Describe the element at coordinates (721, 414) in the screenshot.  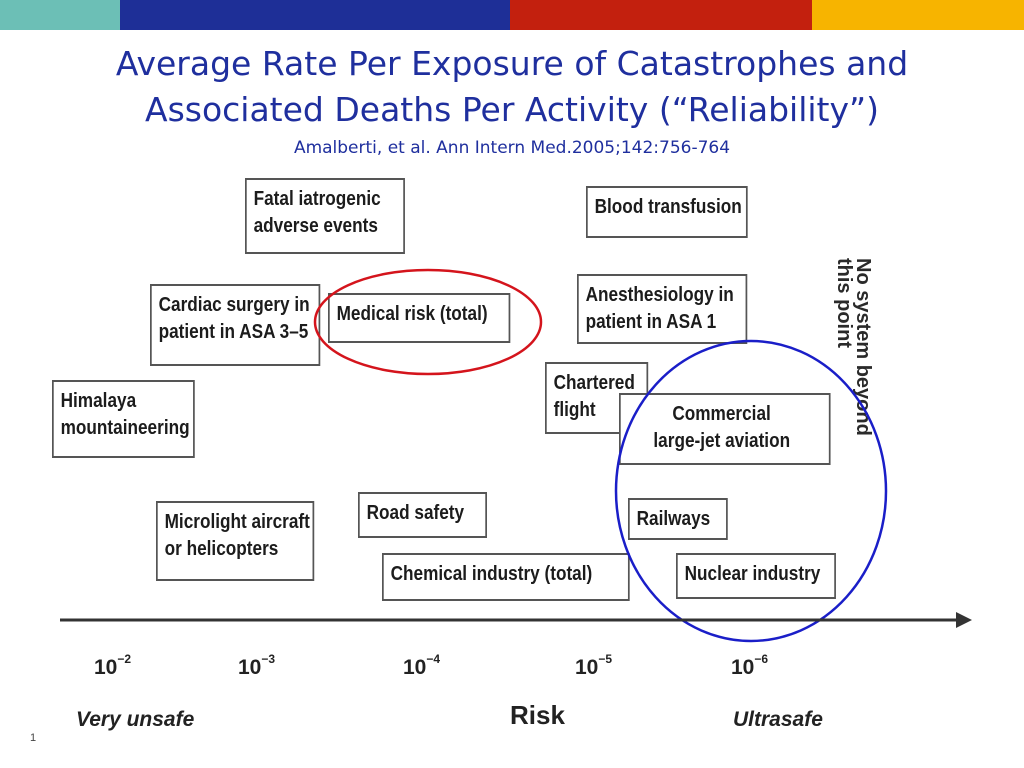
I see `box-line: Commercial` at that location.